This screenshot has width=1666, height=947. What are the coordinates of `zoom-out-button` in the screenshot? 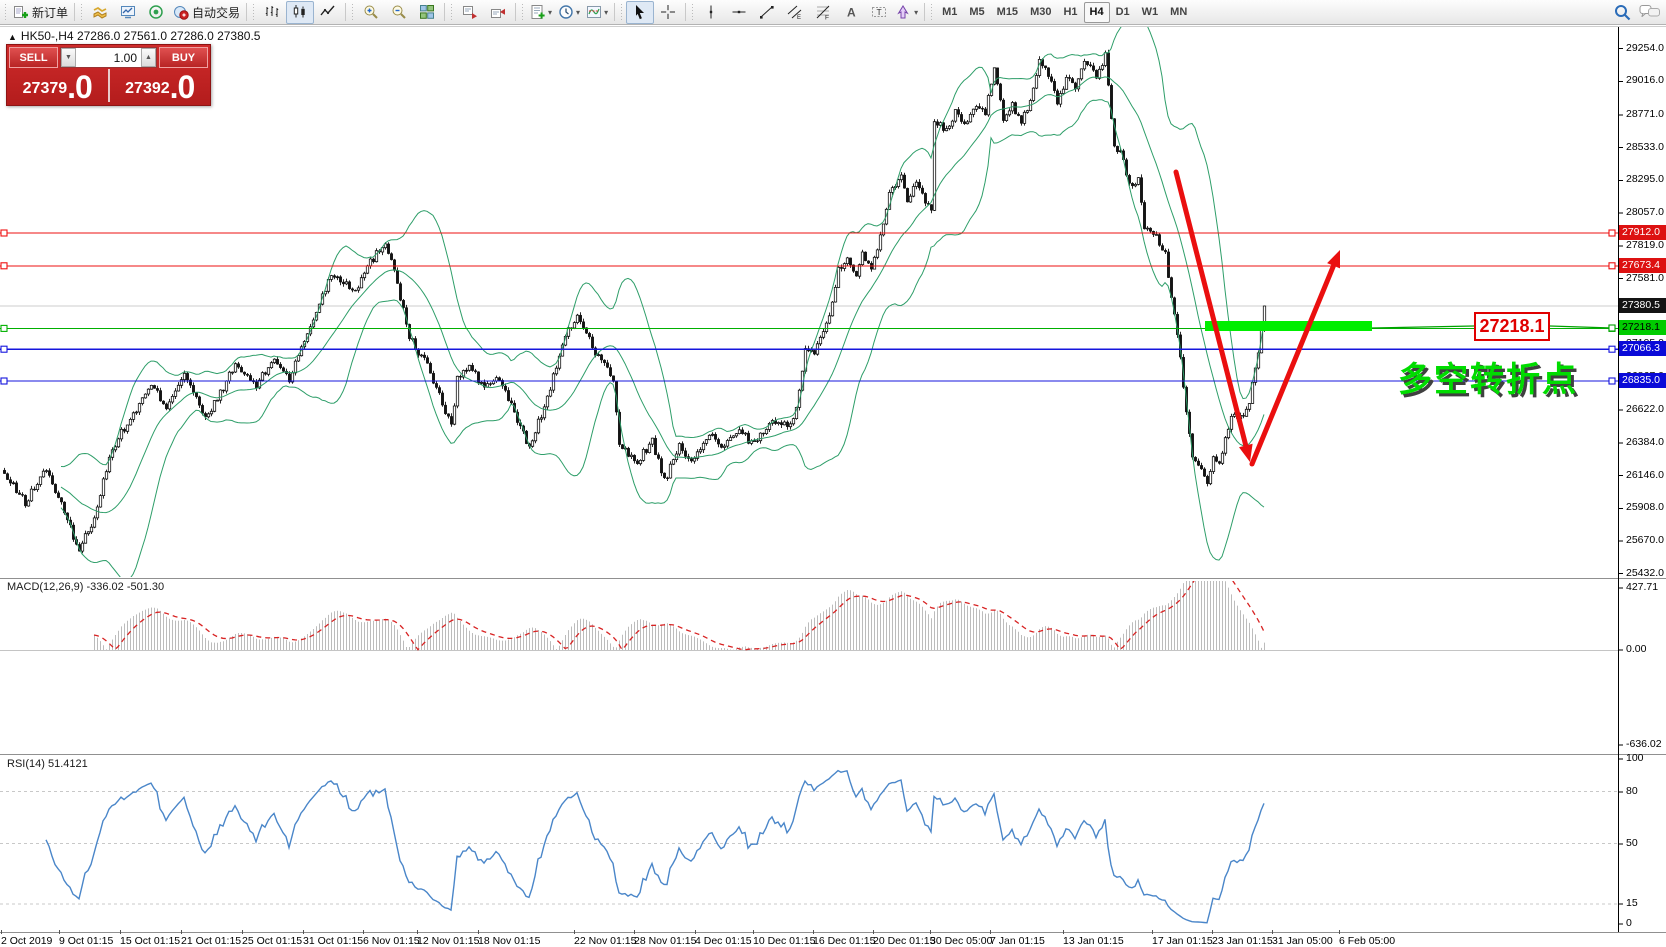 It's located at (399, 12).